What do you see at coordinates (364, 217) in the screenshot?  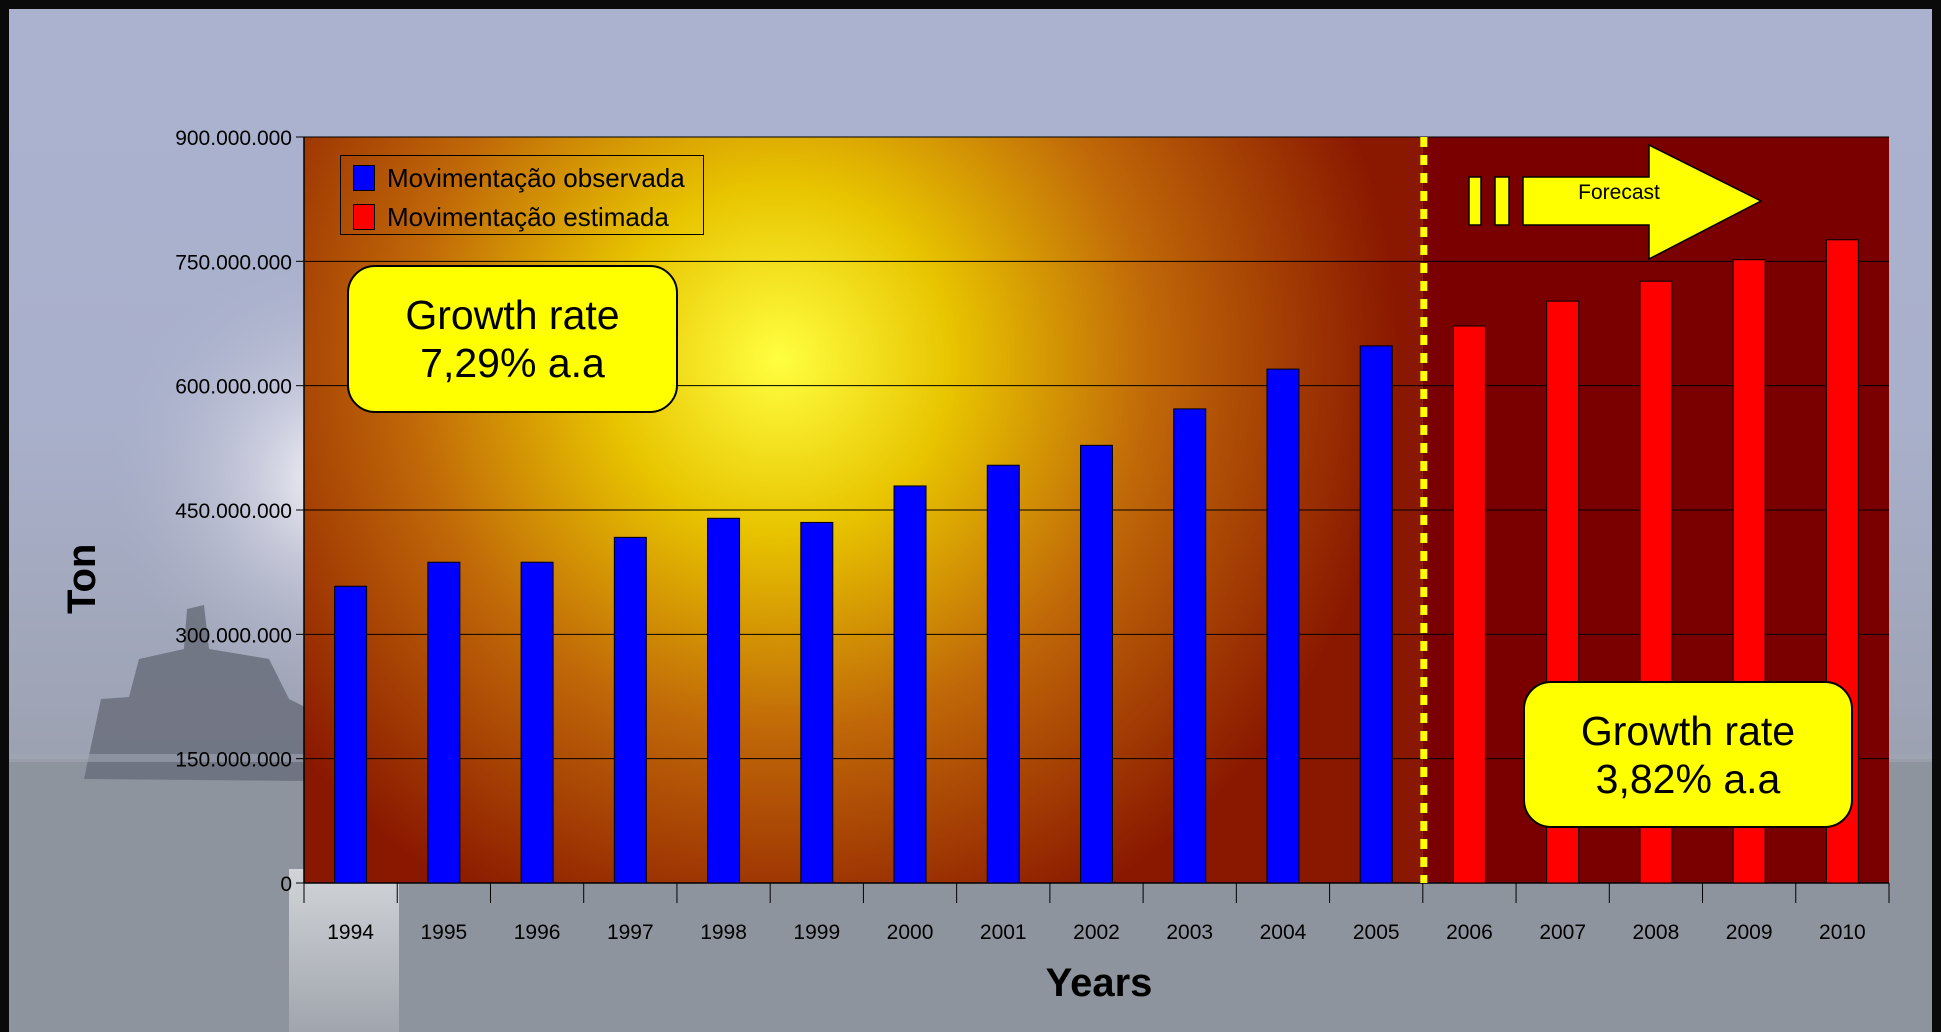 I see `legend-swatch-estimated` at bounding box center [364, 217].